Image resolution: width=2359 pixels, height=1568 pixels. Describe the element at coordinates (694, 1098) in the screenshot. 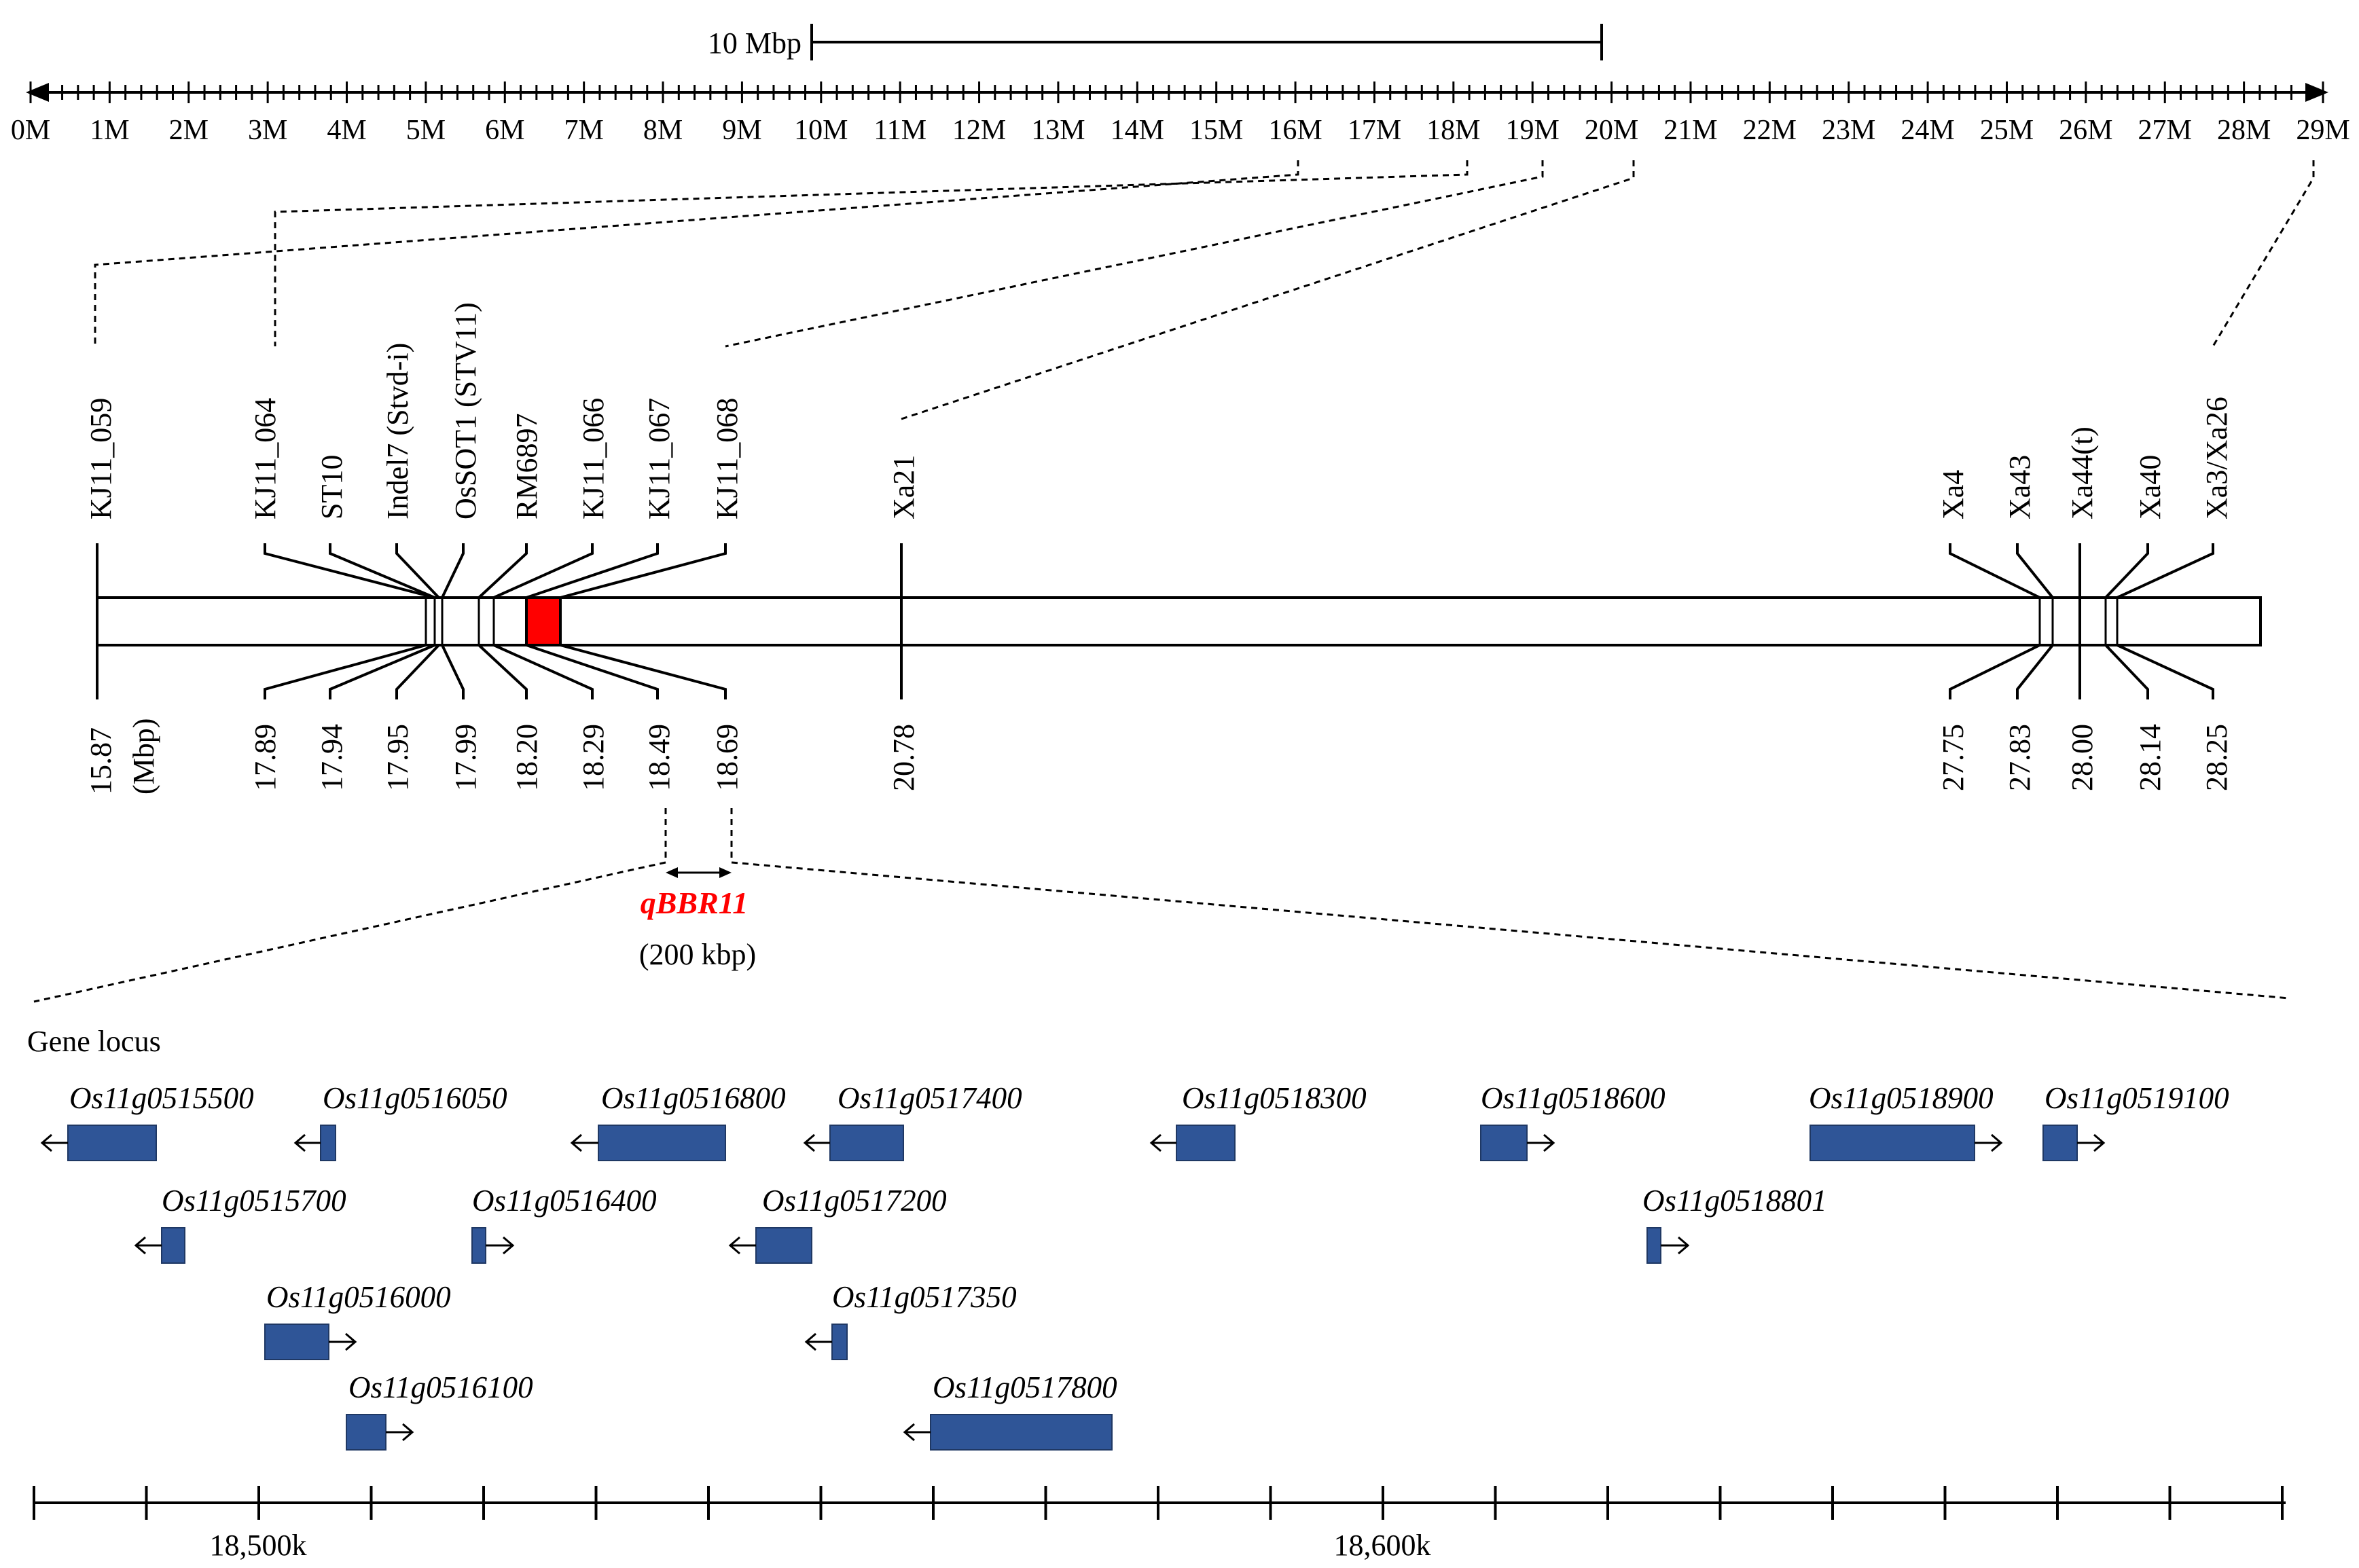

I see `gene-label: Os11g0516800` at that location.